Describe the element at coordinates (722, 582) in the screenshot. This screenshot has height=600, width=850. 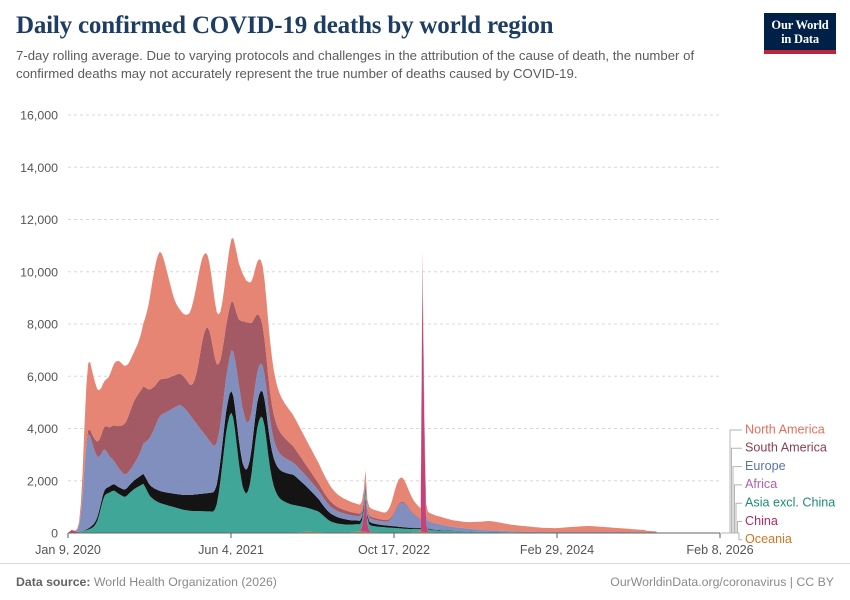
I see `attribution-link: OurWorldinData.org/coronavirus | CC BY` at that location.